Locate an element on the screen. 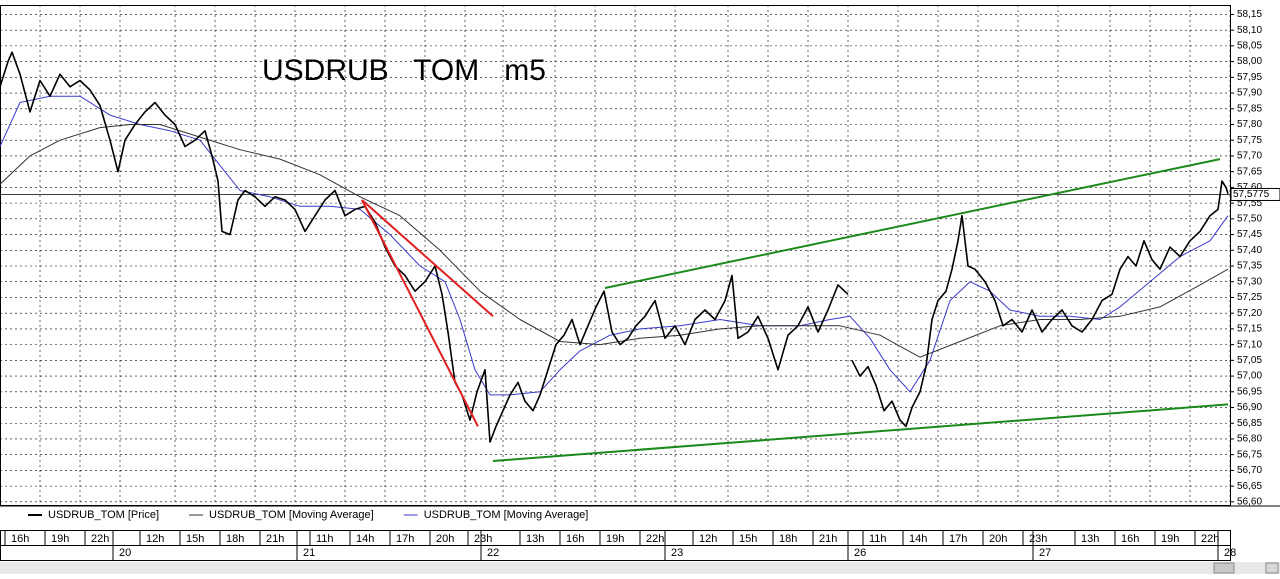 The width and height of the screenshot is (1280, 579). y-tick-label: 56,60 is located at coordinates (1249, 501).